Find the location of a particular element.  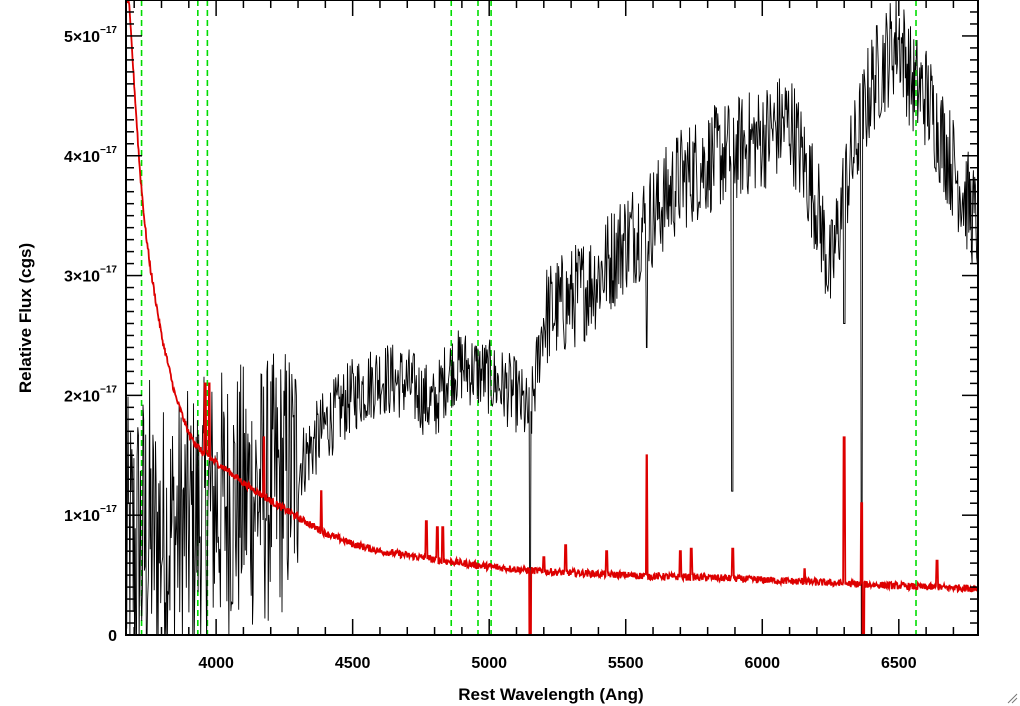

x-tick-label: 6500 is located at coordinates (899, 663).